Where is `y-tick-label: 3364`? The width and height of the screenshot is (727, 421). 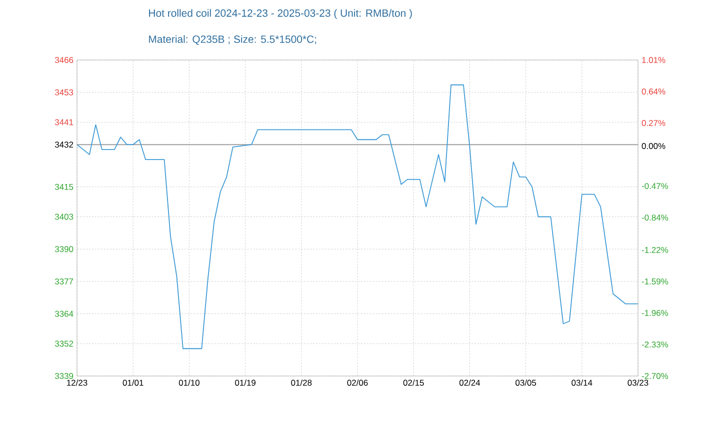
y-tick-label: 3364 is located at coordinates (64, 313).